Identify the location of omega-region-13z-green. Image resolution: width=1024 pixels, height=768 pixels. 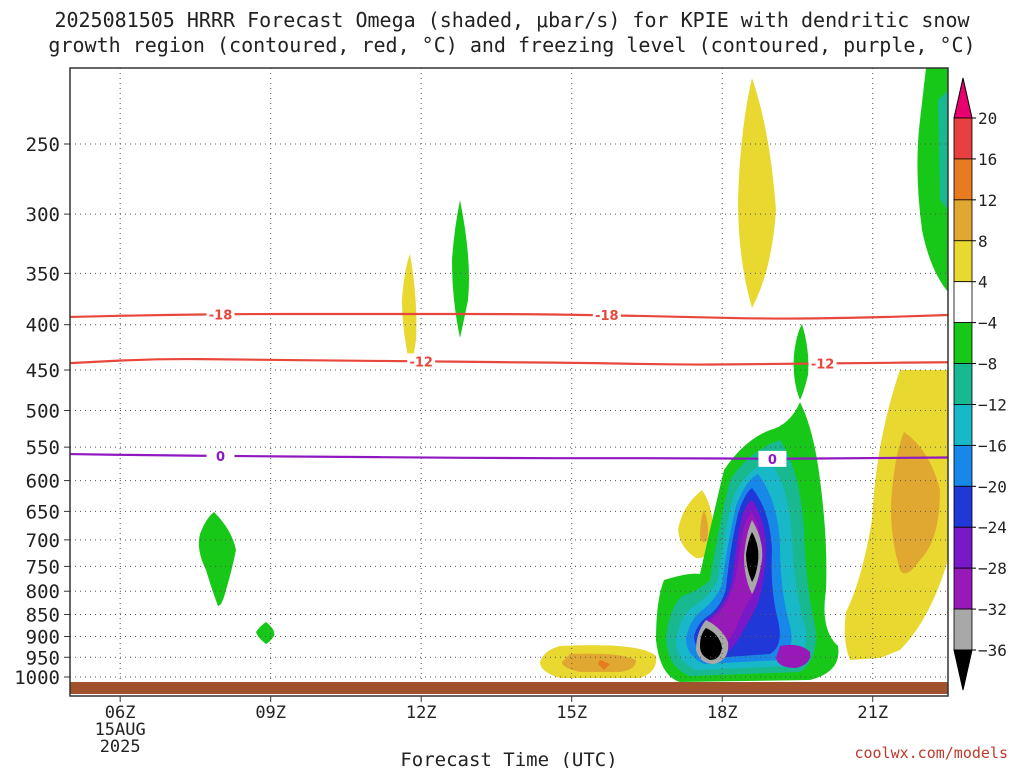
(460, 269).